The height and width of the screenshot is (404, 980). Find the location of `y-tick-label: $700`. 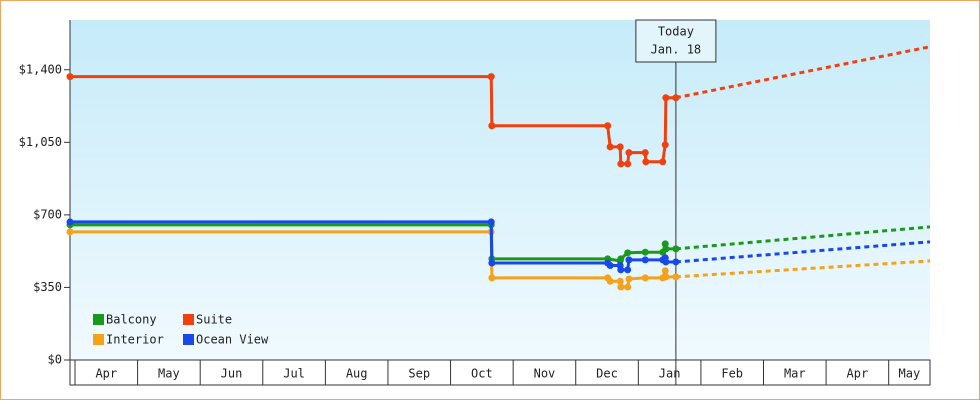

y-tick-label: $700 is located at coordinates (47, 214).